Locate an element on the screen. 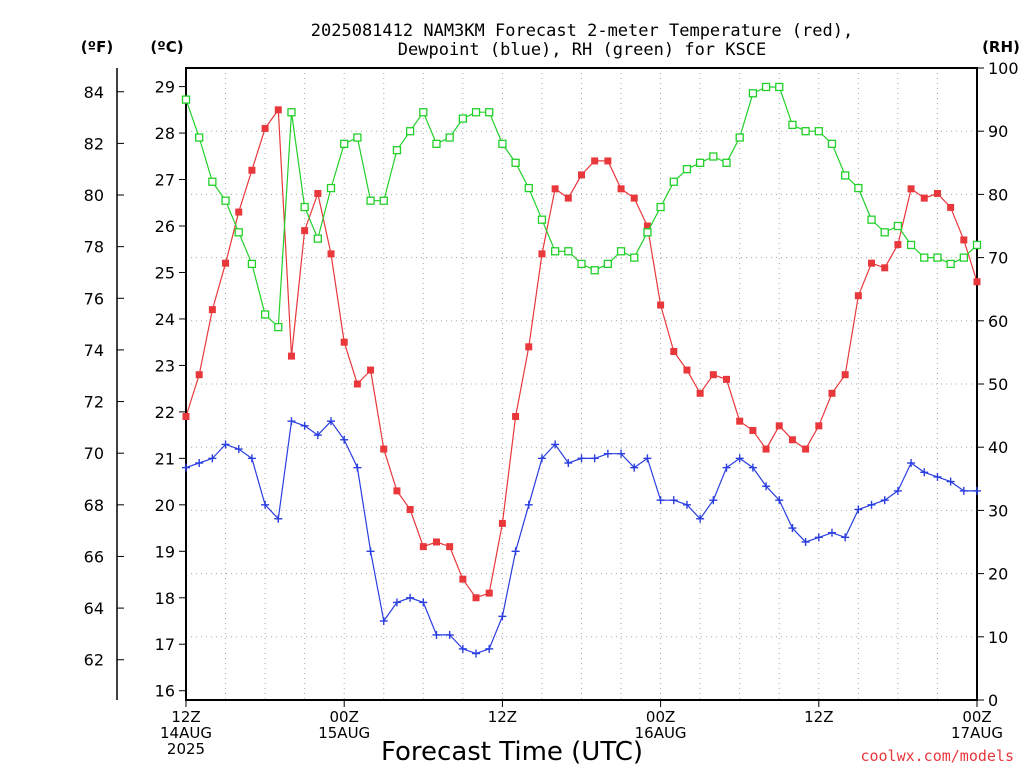 The image size is (1024, 768). celsius-tick-label: 29 is located at coordinates (165, 87).